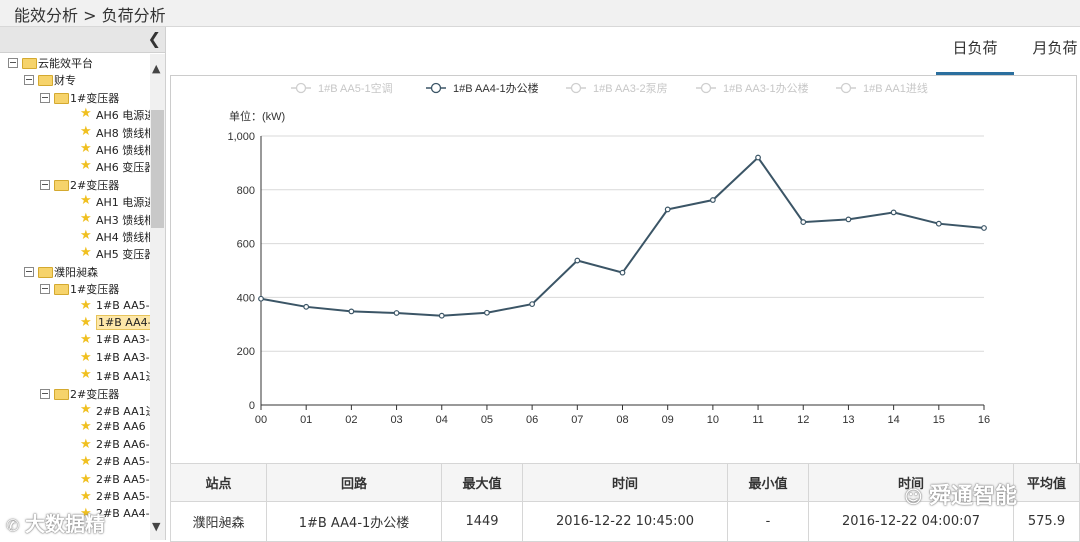 The height and width of the screenshot is (542, 1080). What do you see at coordinates (157, 169) in the screenshot?
I see `scrollbar-thumb` at bounding box center [157, 169].